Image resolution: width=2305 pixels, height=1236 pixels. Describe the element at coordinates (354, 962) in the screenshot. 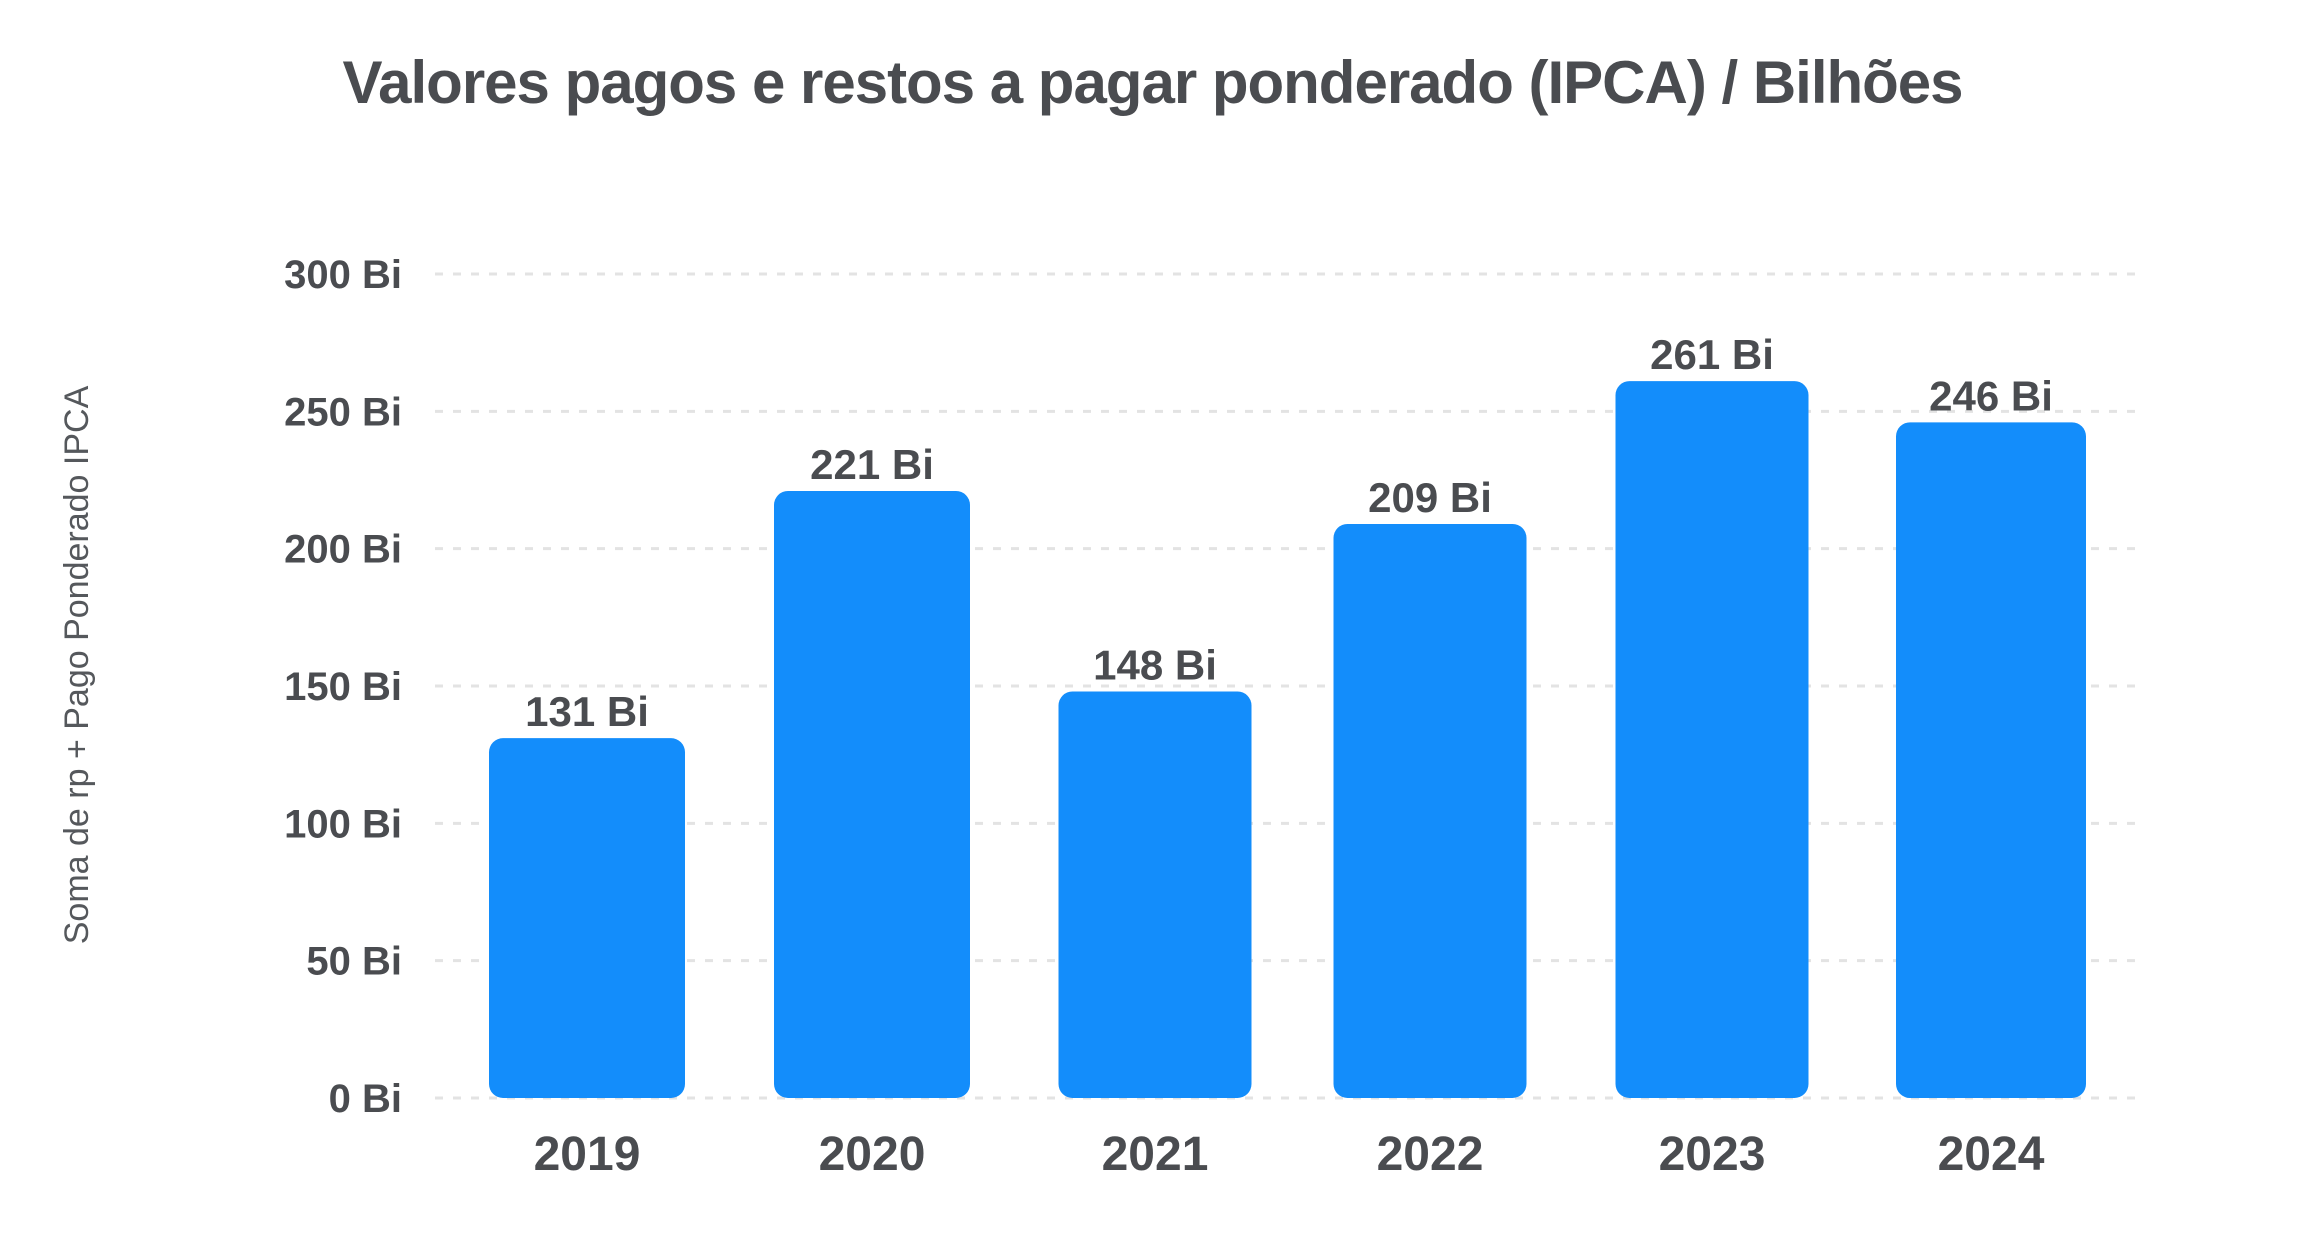

I see `y-tick-label: 50 Bi` at that location.